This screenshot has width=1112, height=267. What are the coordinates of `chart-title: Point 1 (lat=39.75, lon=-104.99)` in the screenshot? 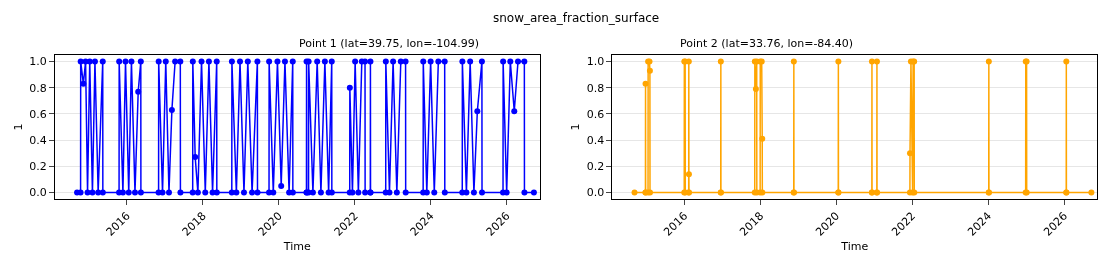 It's located at (389, 43).